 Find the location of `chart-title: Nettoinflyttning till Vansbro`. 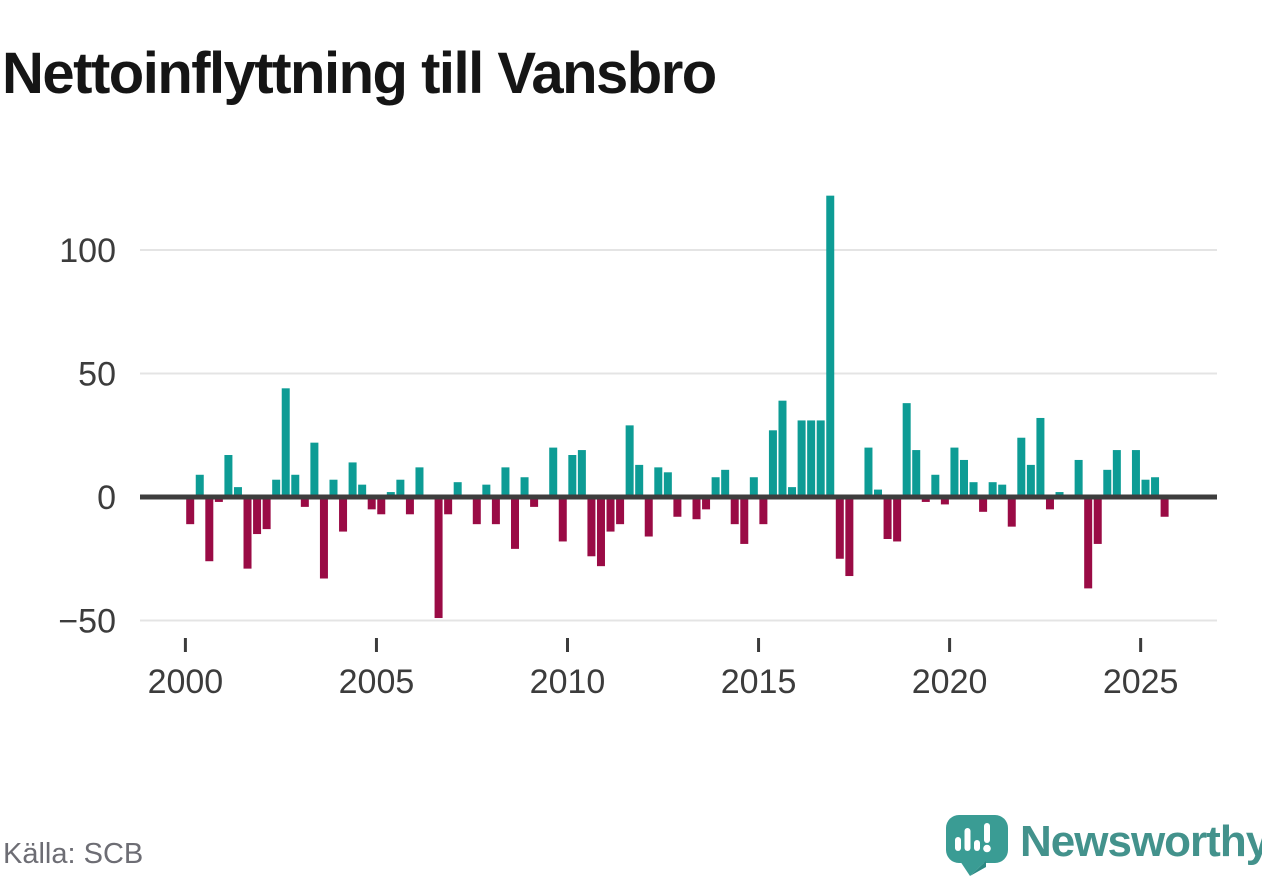

chart-title: Nettoinflyttning till Vansbro is located at coordinates (359, 73).